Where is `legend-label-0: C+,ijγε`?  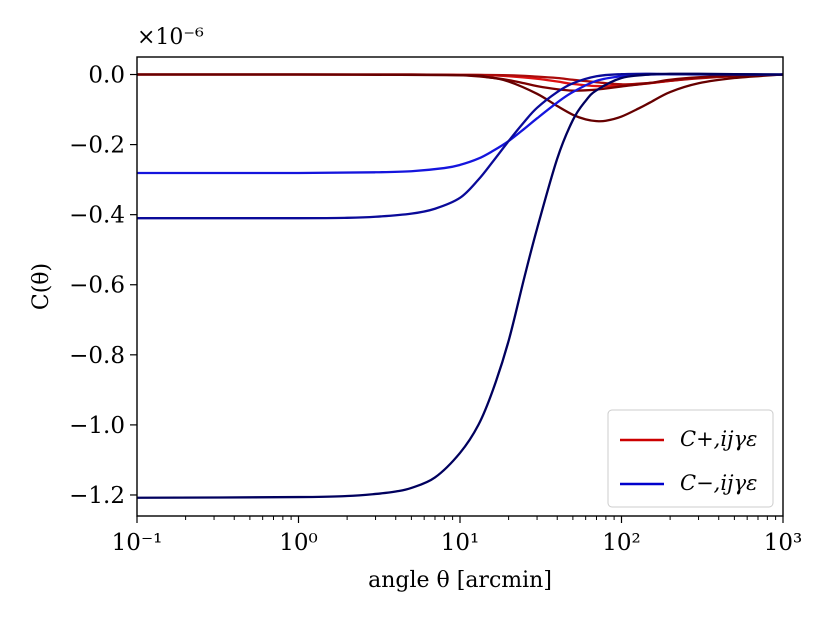 legend-label-0: C+,ijγε is located at coordinates (718, 439).